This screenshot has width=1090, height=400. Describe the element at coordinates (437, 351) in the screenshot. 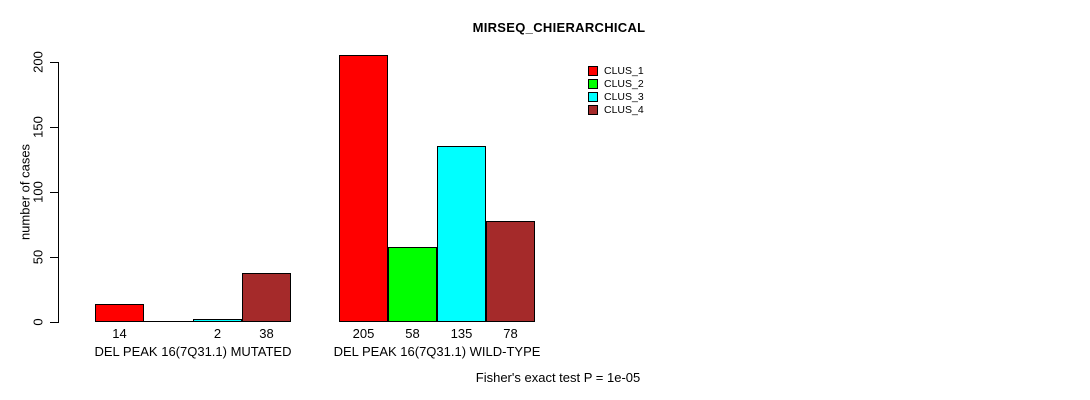

I see `x-category-label: DEL PEAK 16(7Q31.1) WILD-TYPE` at that location.